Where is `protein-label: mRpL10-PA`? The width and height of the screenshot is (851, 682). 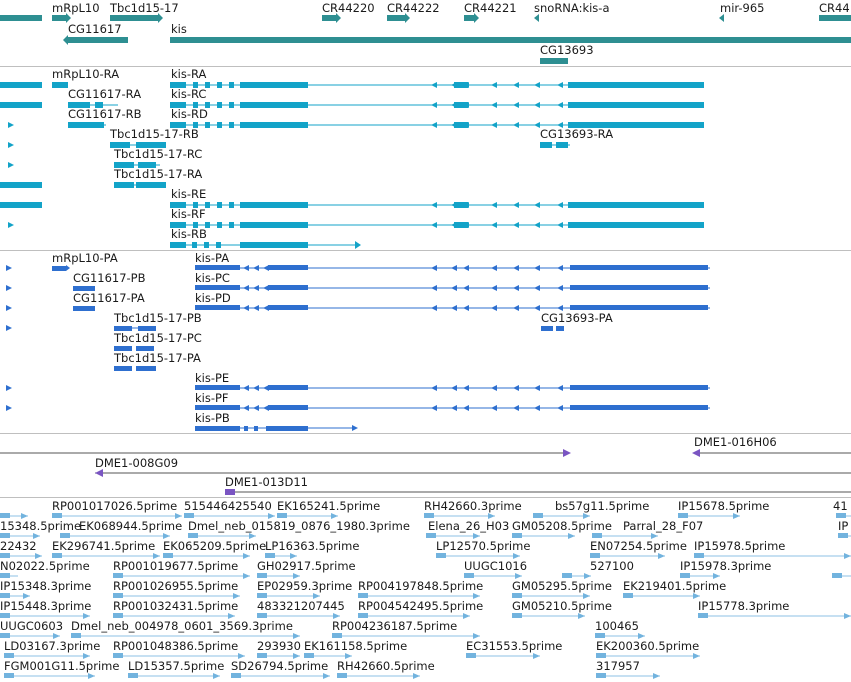
protein-label: mRpL10-PA is located at coordinates (85, 258).